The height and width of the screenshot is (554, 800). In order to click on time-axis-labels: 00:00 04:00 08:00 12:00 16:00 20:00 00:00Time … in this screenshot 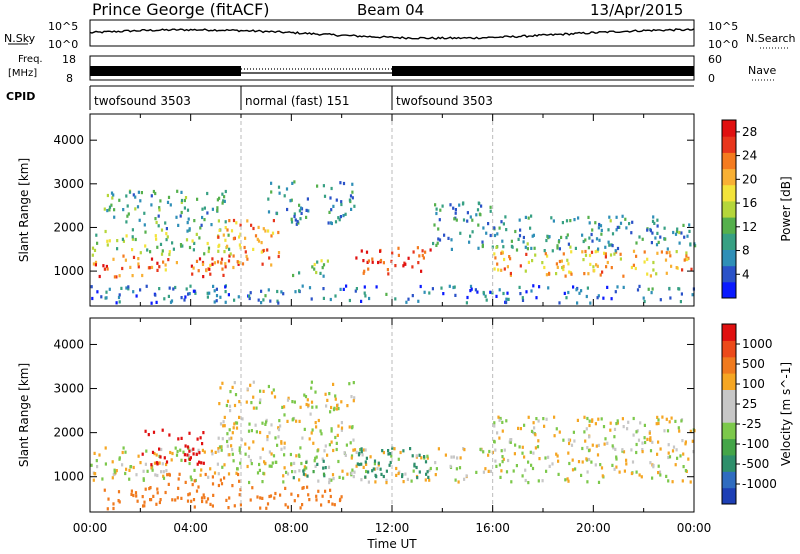, I will do `click(392, 536)`.